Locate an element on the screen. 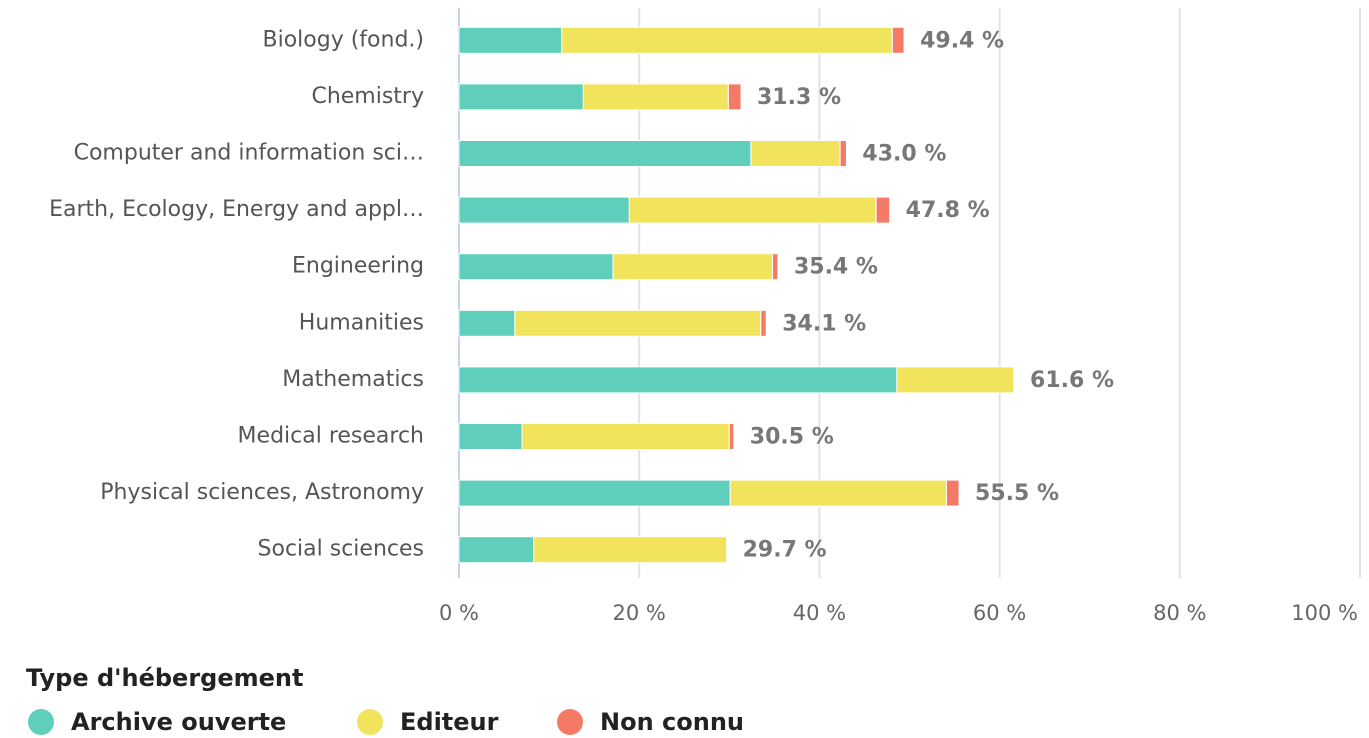 Image resolution: width=1369 pixels, height=738 pixels. y-tick-label: Chemistry is located at coordinates (367, 96).